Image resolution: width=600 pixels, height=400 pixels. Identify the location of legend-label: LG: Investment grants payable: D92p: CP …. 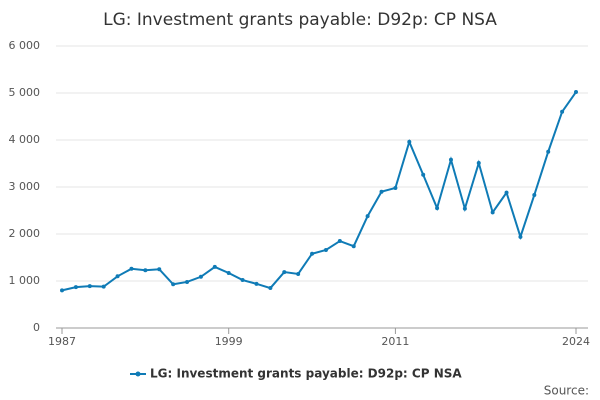
(306, 374).